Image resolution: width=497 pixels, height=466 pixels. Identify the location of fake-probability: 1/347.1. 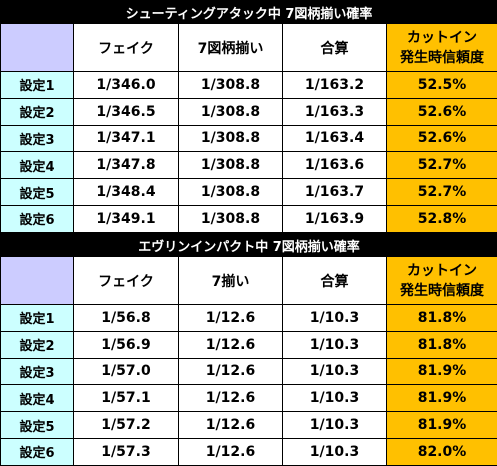
(126, 138).